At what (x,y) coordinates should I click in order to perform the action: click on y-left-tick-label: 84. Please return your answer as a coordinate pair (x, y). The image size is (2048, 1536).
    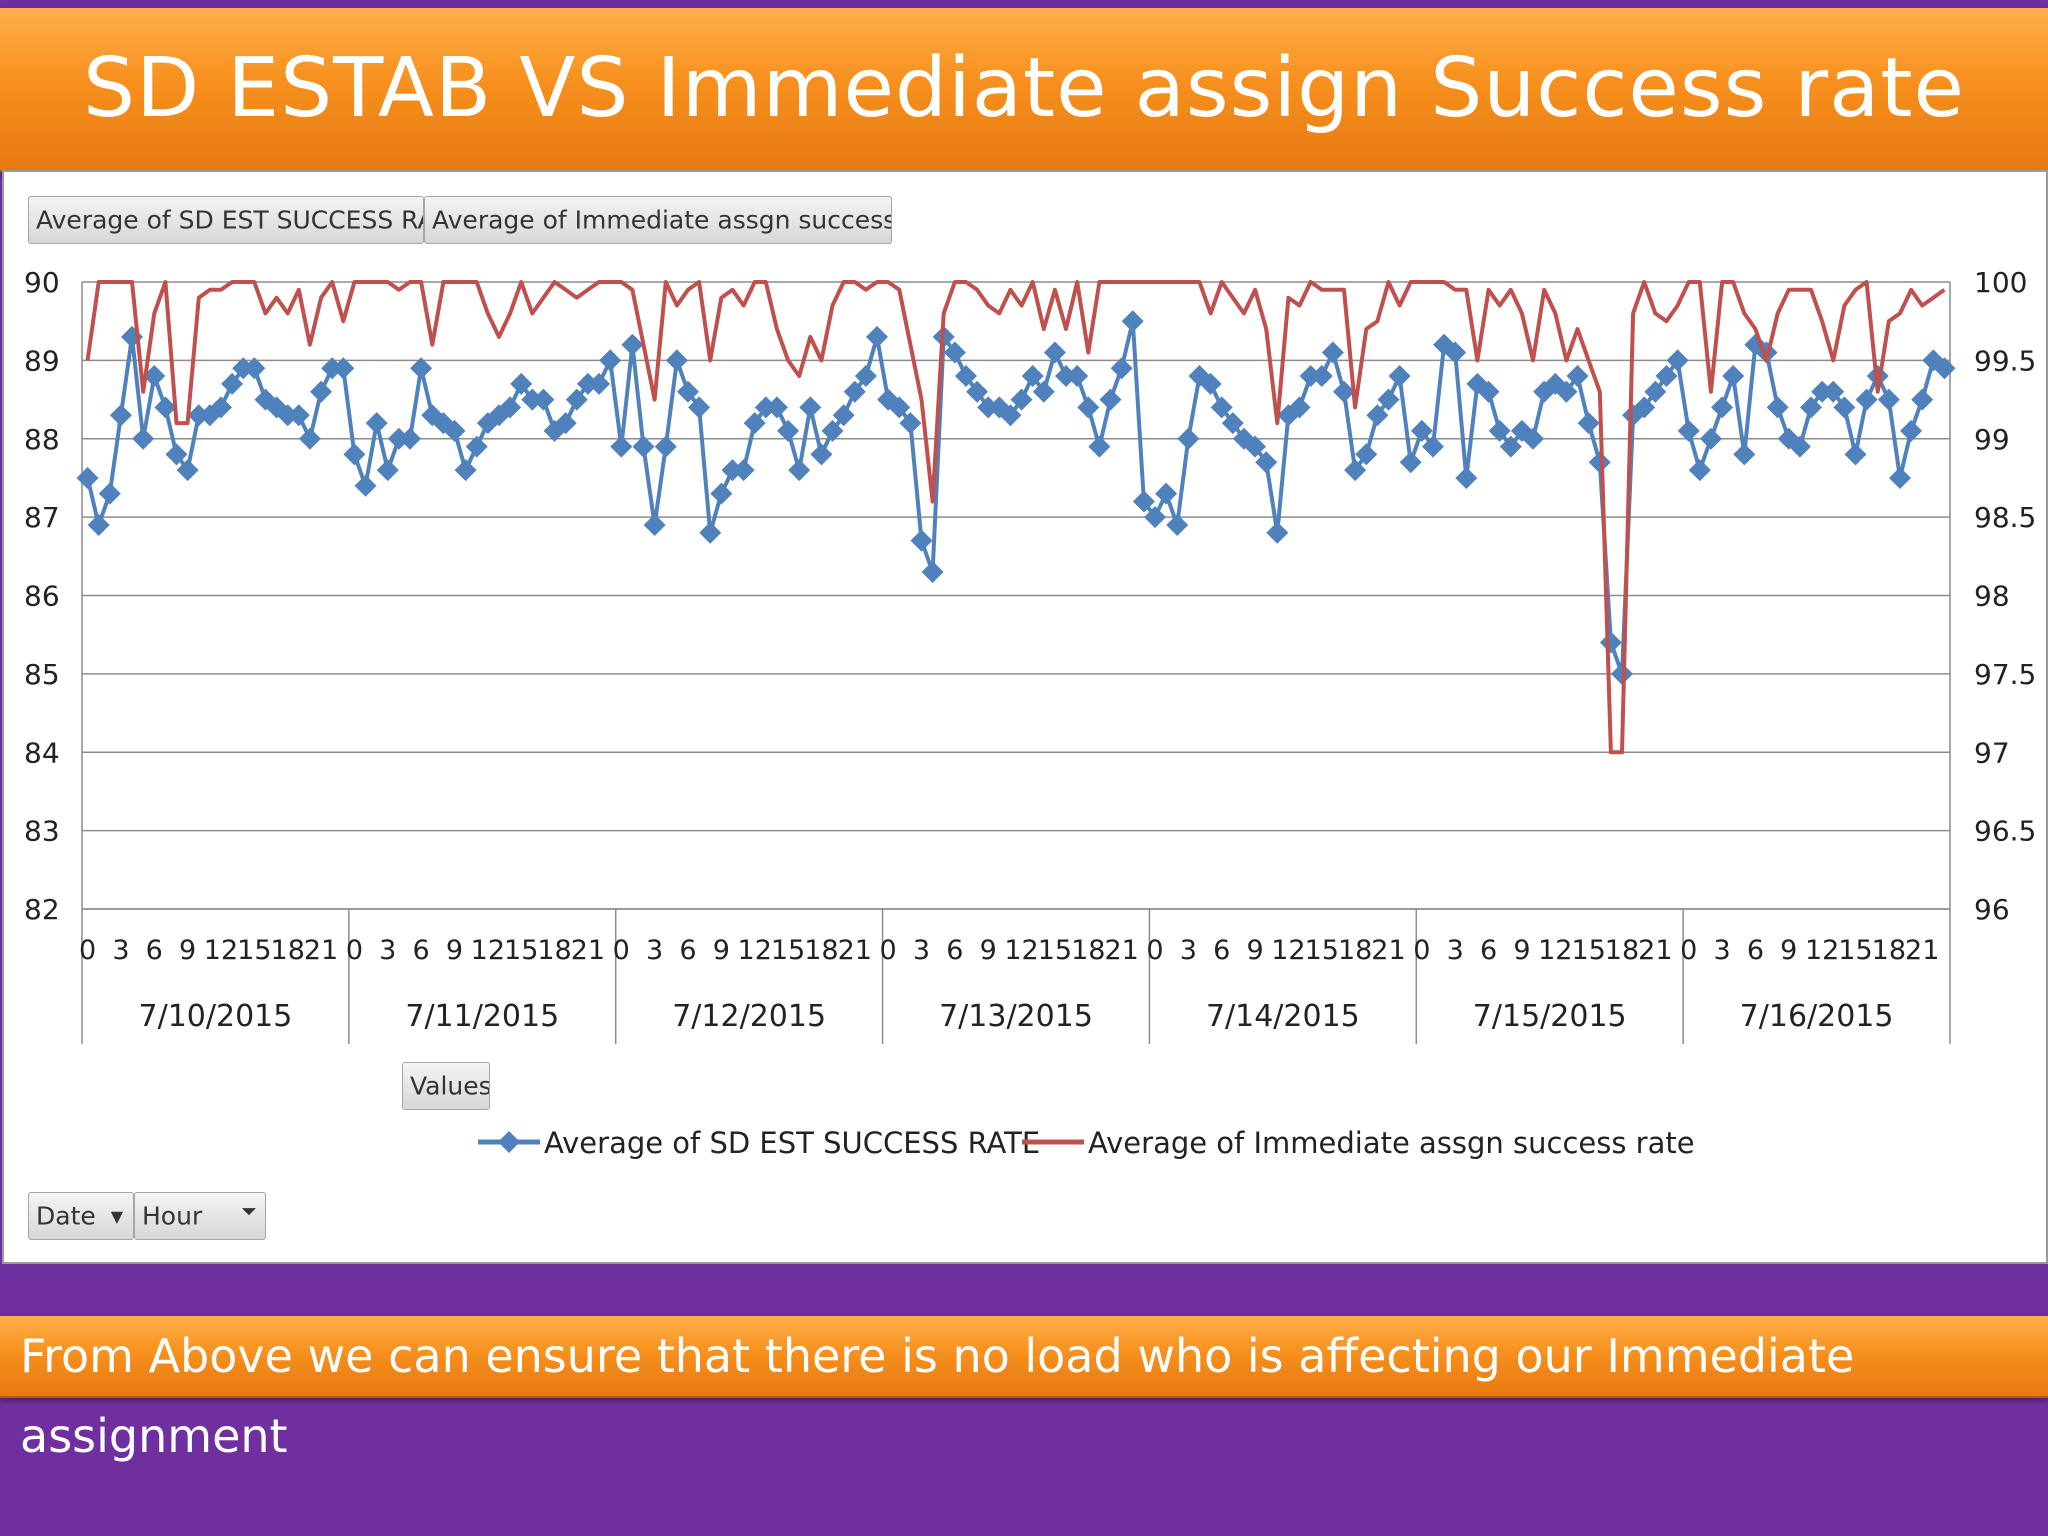
    Looking at the image, I should click on (42, 752).